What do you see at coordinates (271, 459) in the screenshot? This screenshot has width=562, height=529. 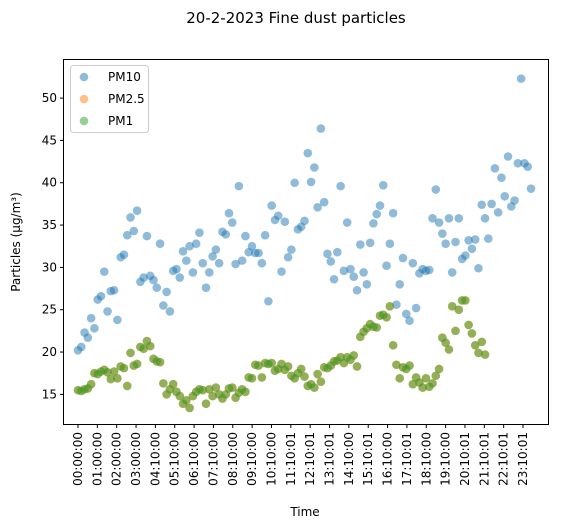 I see `x-tick-label: 10:10:00` at bounding box center [271, 459].